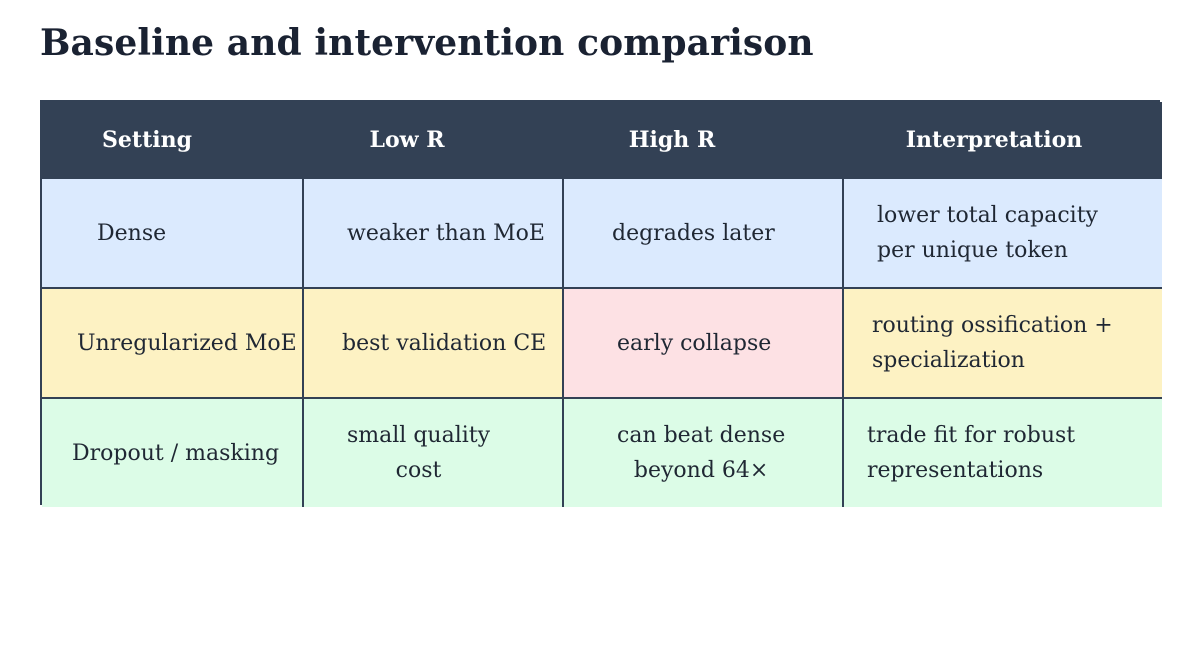 The height and width of the screenshot is (650, 1200). What do you see at coordinates (418, 453) in the screenshot?
I see `lowr-dropout-text: small quality cost` at bounding box center [418, 453].